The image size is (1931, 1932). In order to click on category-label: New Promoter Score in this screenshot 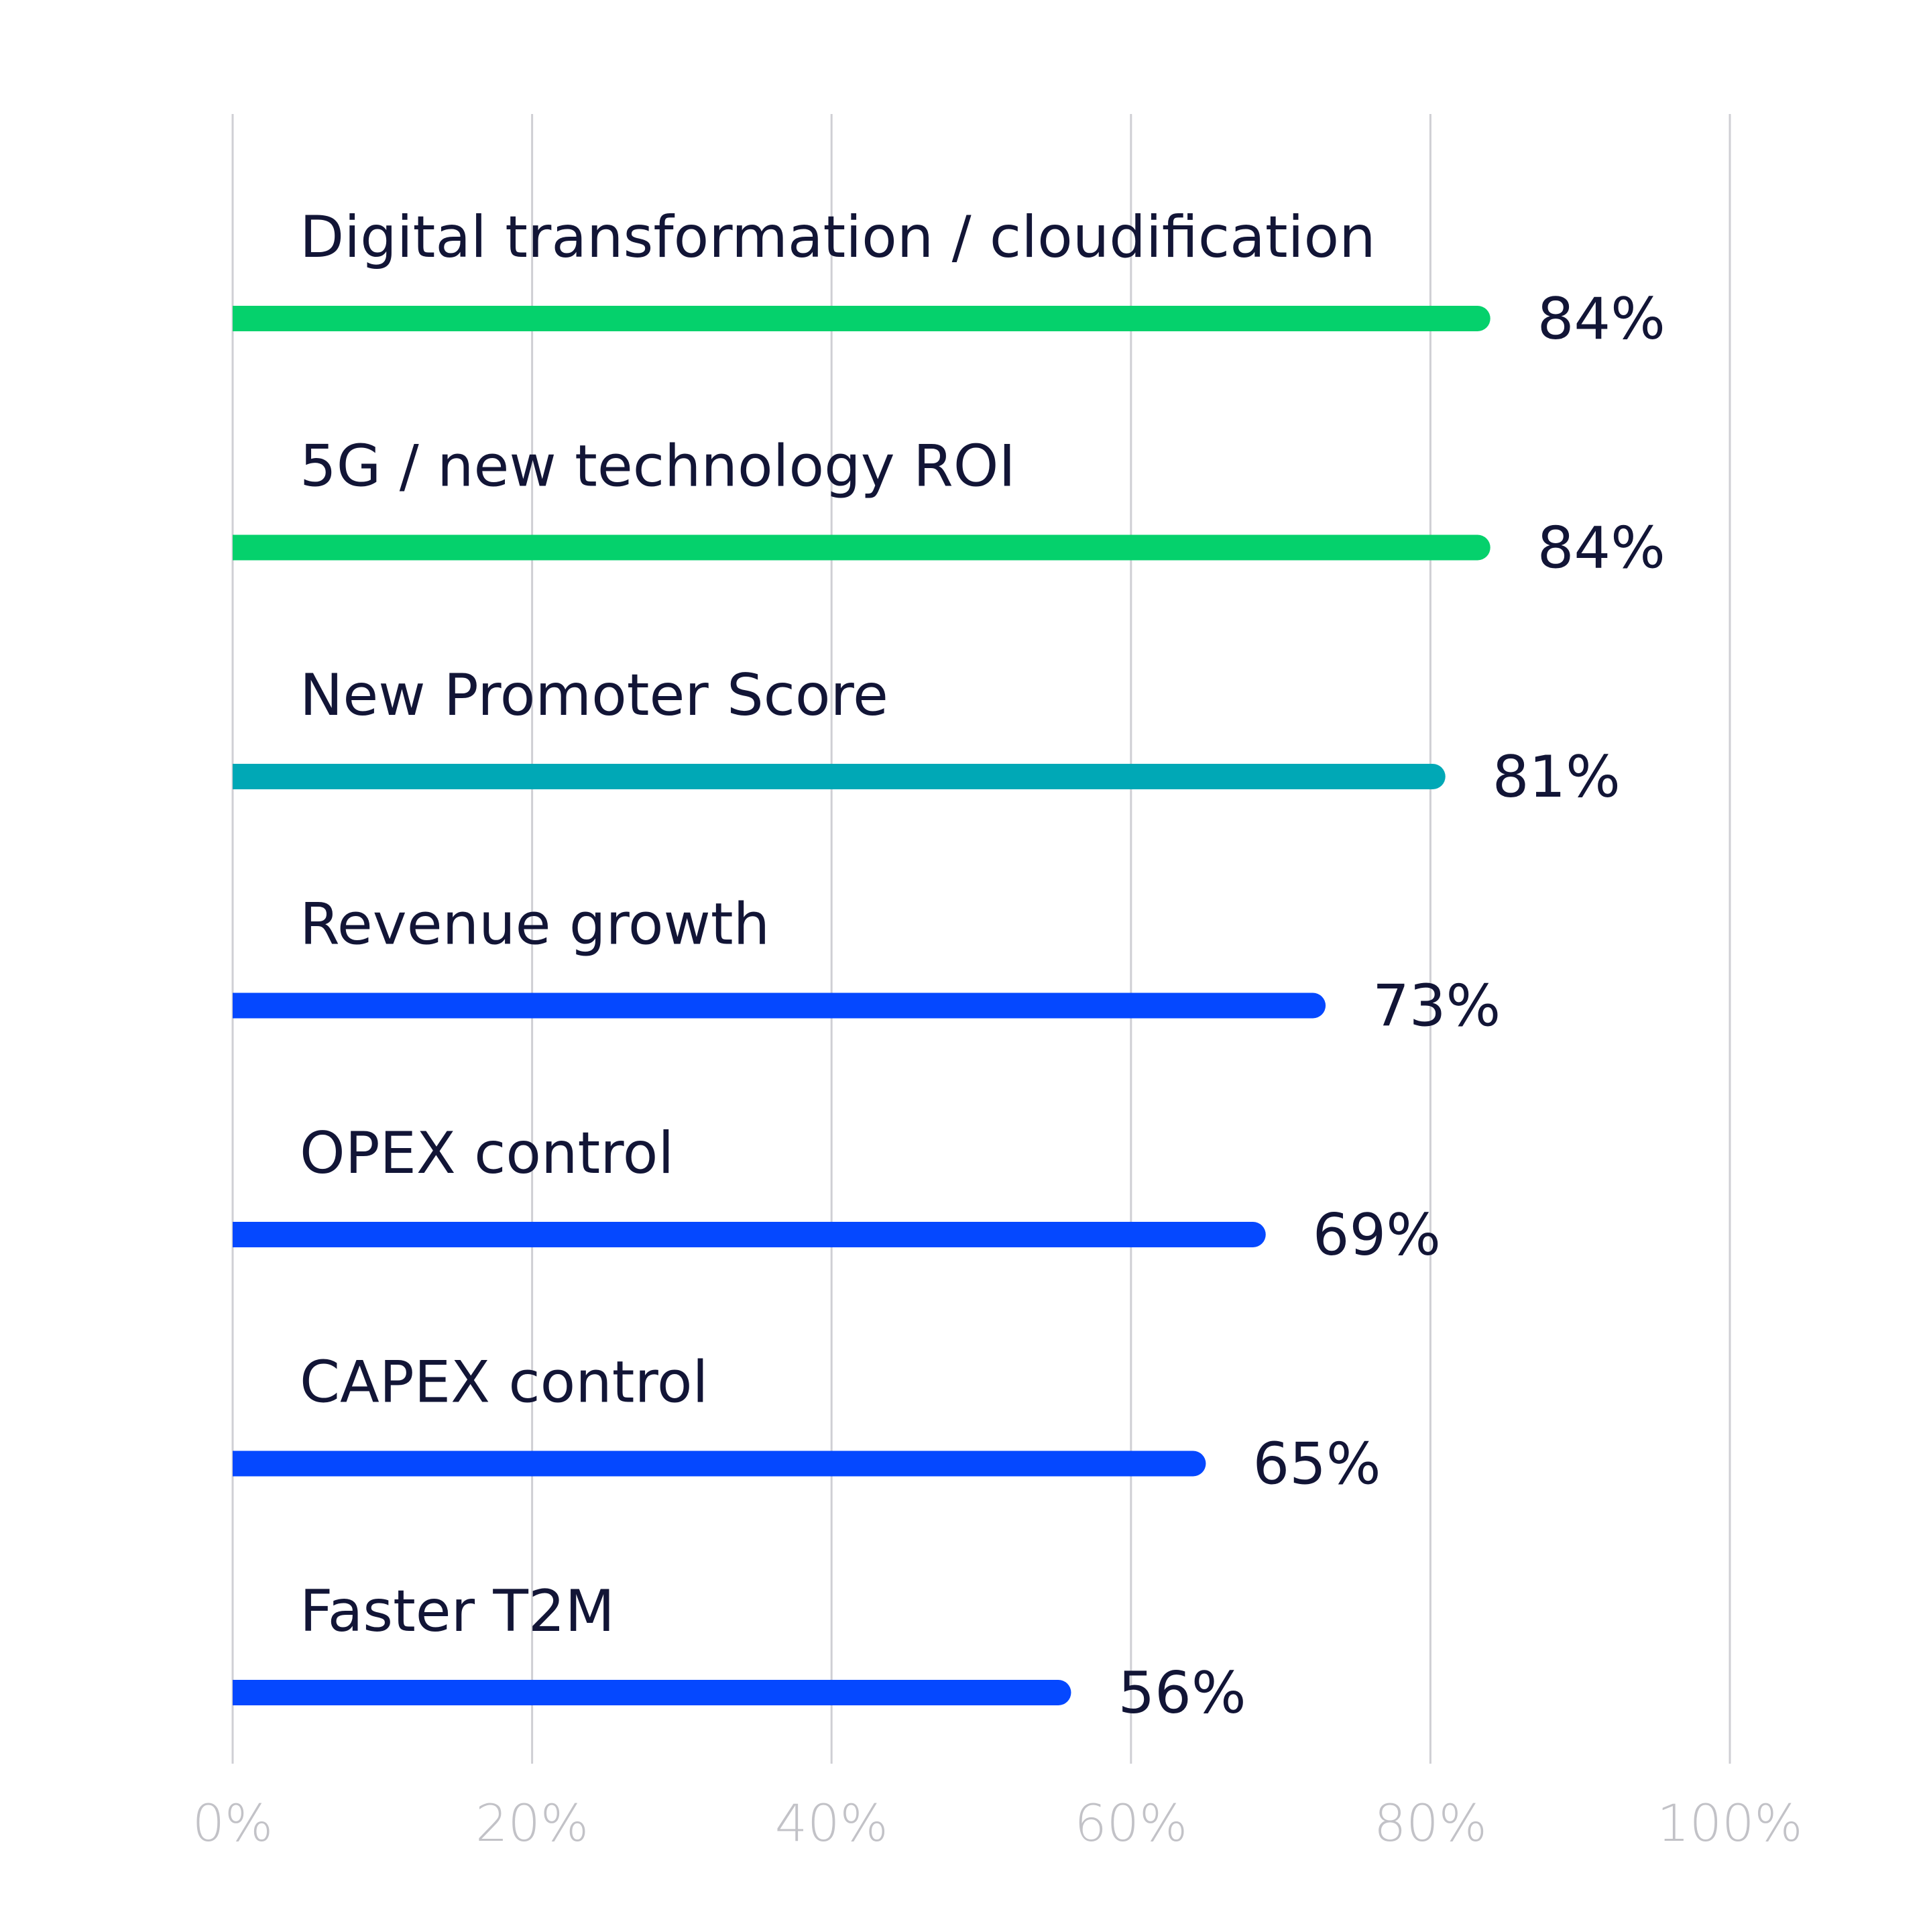, I will do `click(594, 695)`.